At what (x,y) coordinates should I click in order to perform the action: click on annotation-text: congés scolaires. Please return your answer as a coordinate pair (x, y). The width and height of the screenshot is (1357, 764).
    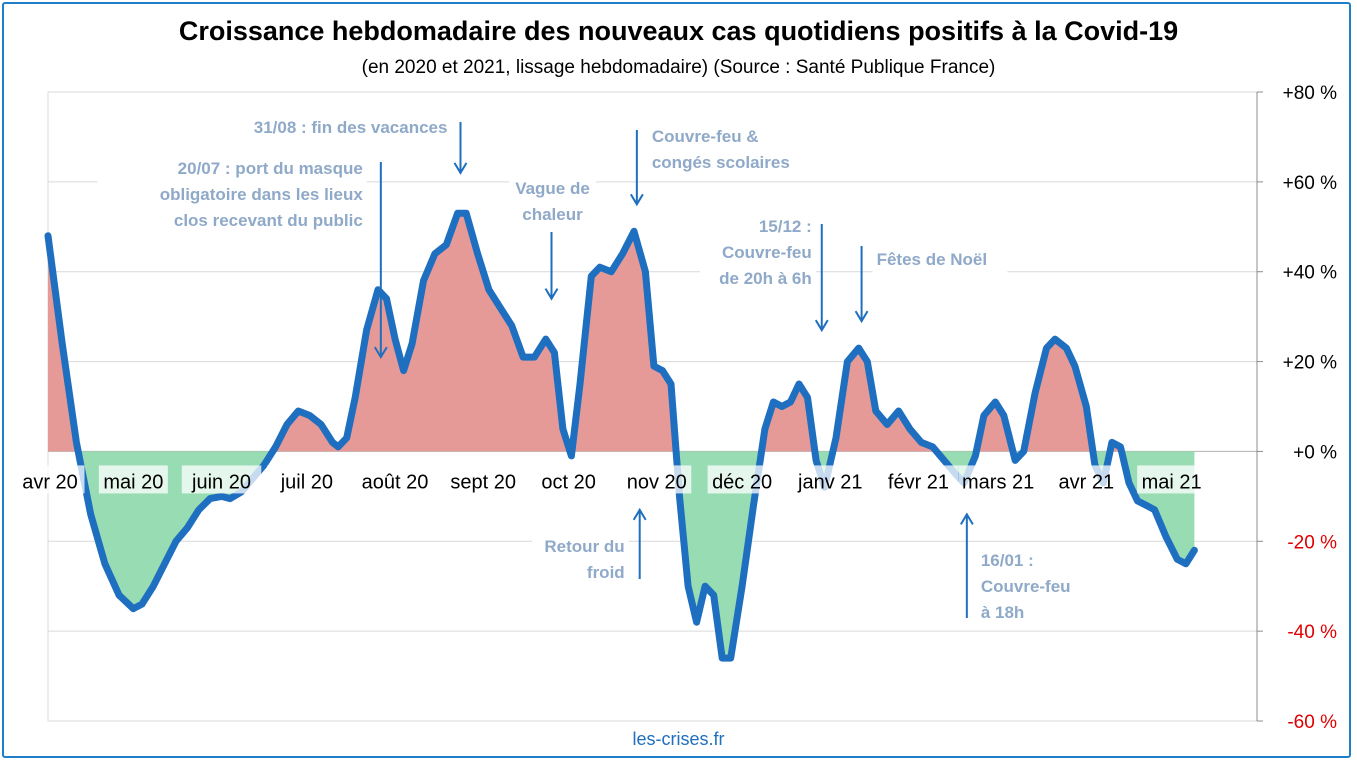
    Looking at the image, I should click on (721, 162).